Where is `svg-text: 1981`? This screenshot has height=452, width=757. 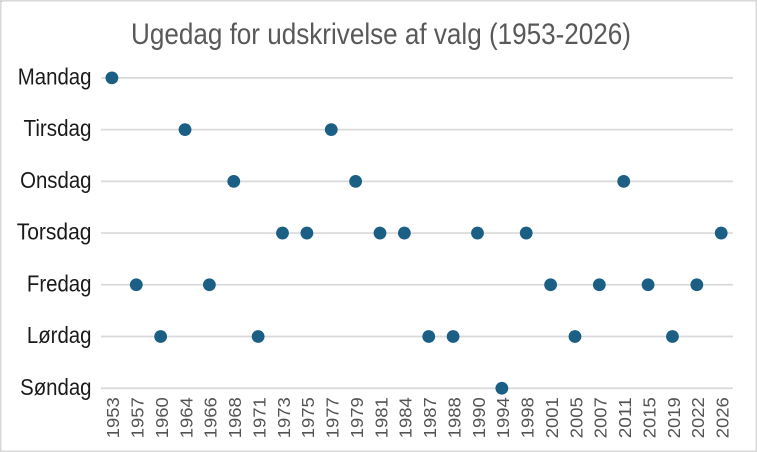 svg-text: 1981 is located at coordinates (381, 417).